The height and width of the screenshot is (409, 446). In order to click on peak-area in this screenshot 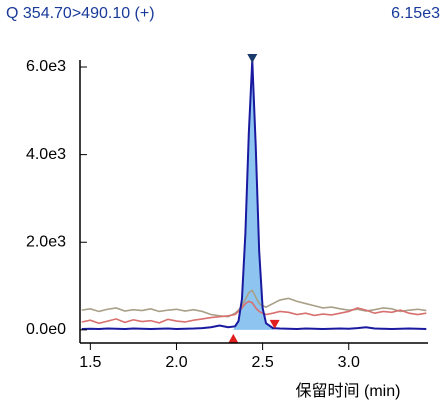, I will do `click(254, 195)`.